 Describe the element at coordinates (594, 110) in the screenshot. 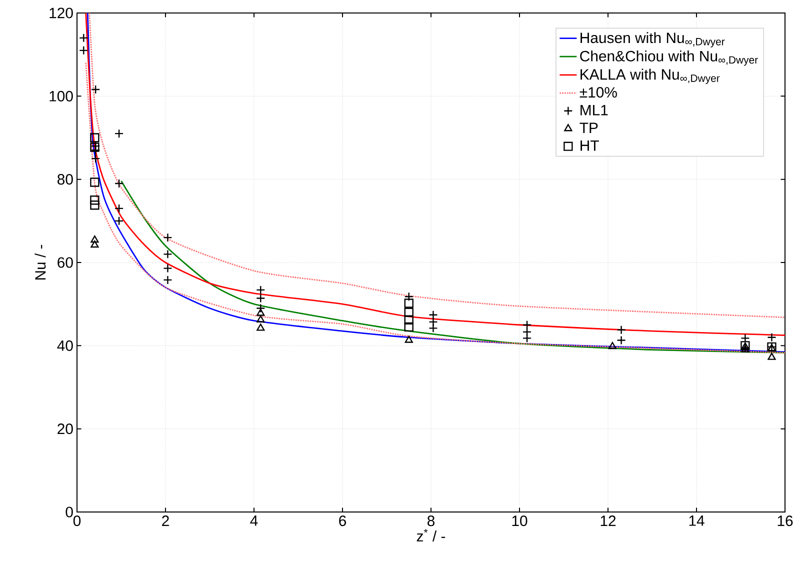

I see `legend-label: ML1` at that location.